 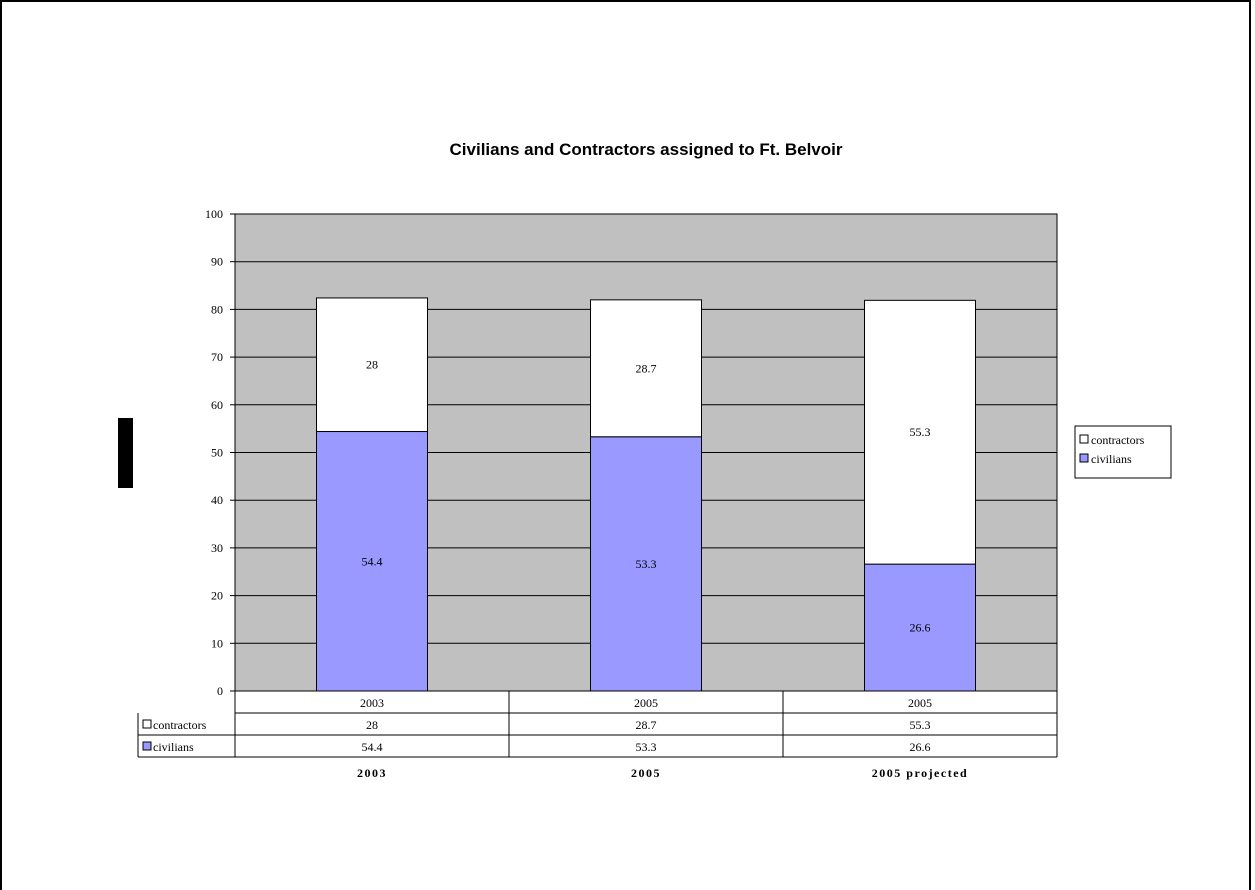 What do you see at coordinates (372, 725) in the screenshot?
I see `table-value-contractors: 28` at bounding box center [372, 725].